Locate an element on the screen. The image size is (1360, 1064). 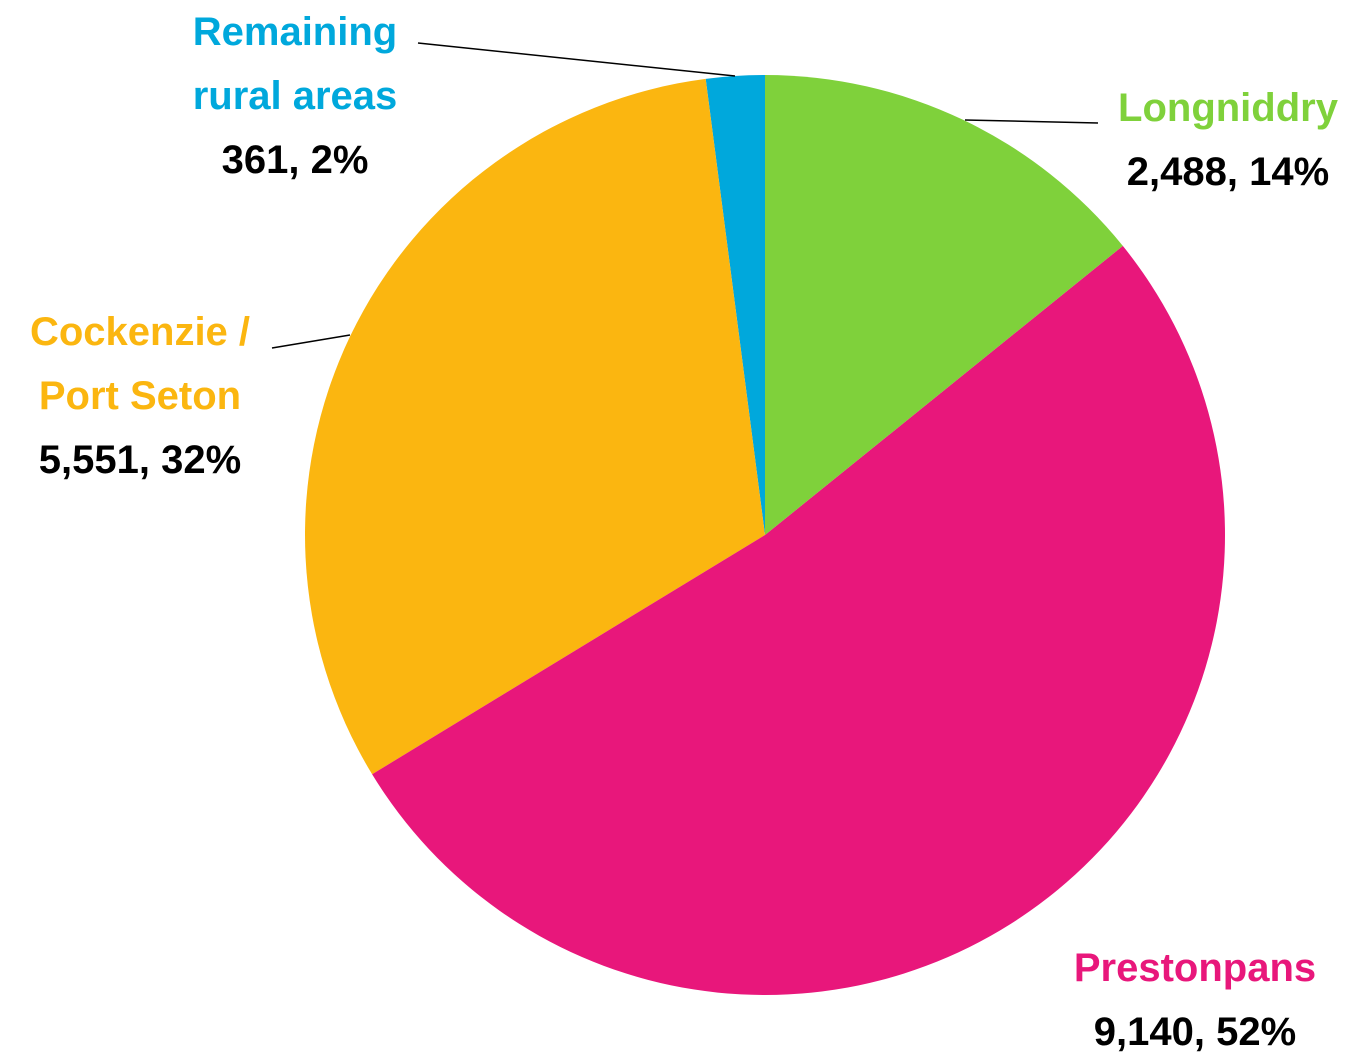
data-label: Longniddry 2,488, 14% is located at coordinates (1224, 140).